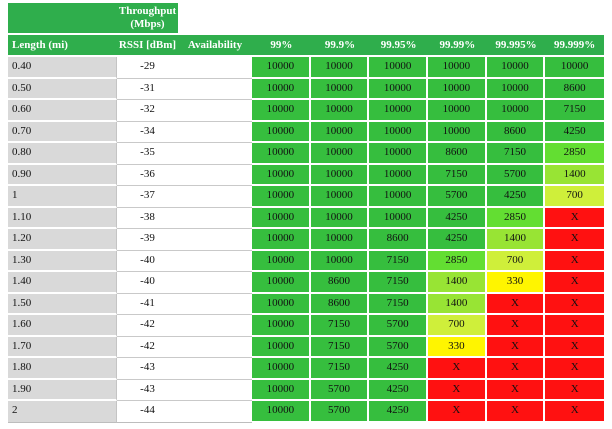  I want to click on table-row: 1.70 -42 10000 7150 5700 330 X X, so click(306, 347).